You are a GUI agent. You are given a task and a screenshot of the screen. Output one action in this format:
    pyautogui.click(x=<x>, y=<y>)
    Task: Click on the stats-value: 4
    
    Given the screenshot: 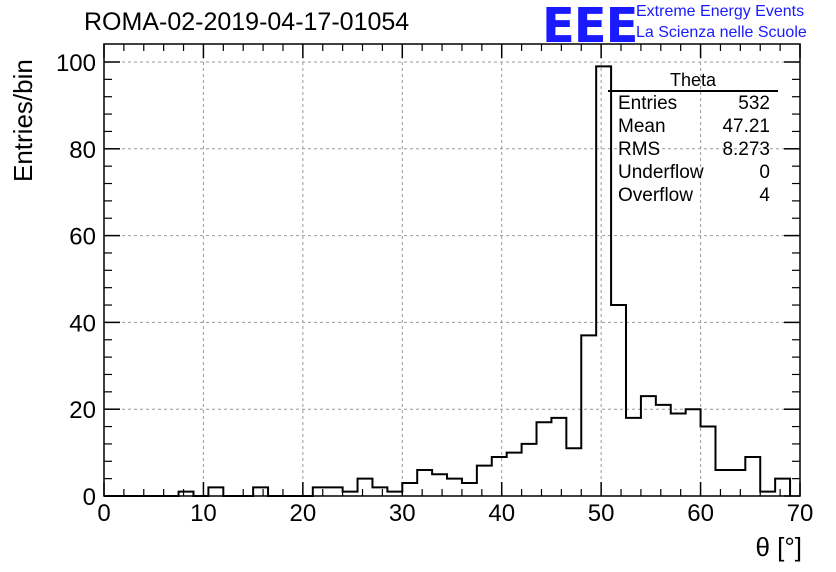 What is the action you would take?
    pyautogui.click(x=764, y=195)
    